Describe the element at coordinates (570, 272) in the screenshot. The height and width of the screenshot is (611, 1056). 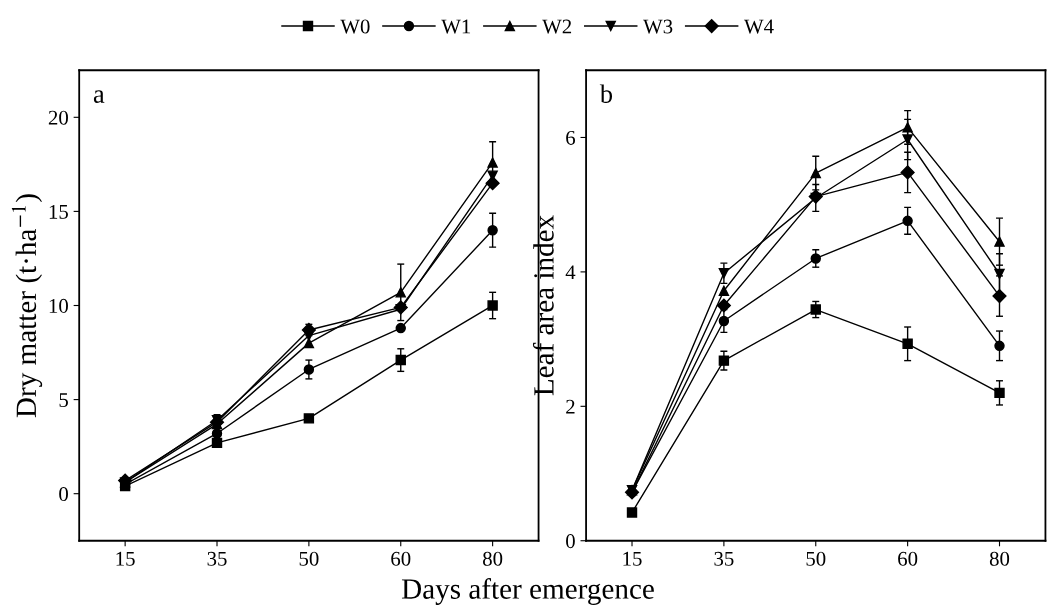
I see `y-tick-label: 4` at that location.